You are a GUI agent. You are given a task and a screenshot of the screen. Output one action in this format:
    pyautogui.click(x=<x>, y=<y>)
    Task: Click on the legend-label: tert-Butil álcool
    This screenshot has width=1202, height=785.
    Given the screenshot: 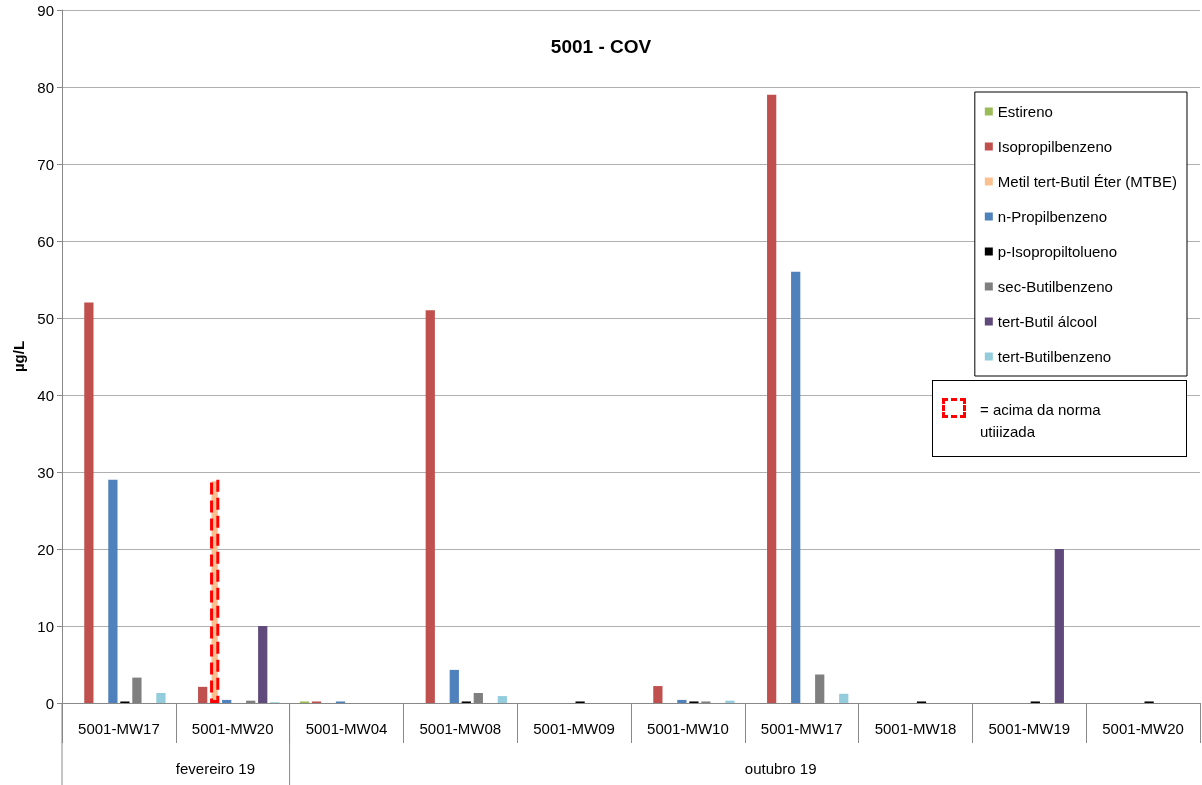 What is the action you would take?
    pyautogui.click(x=1047, y=321)
    